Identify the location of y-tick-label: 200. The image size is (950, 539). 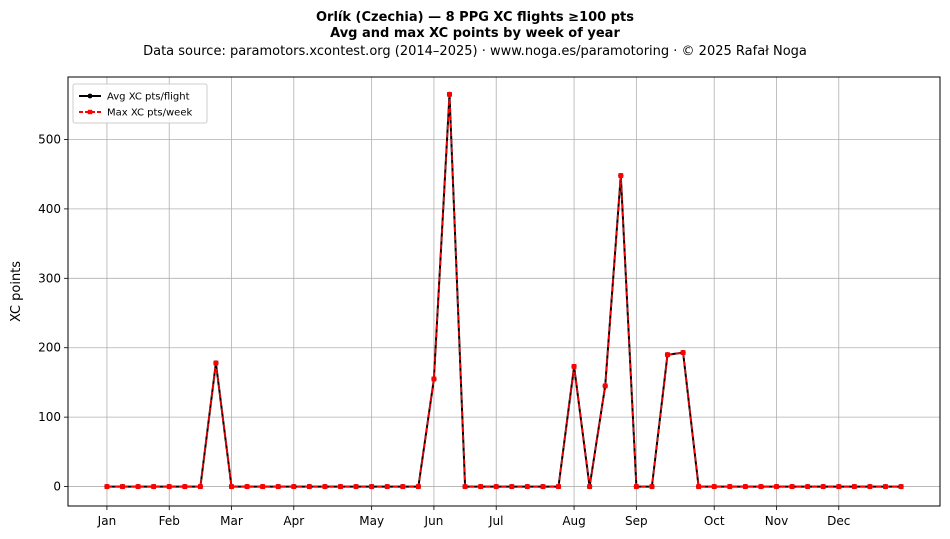
(49, 348).